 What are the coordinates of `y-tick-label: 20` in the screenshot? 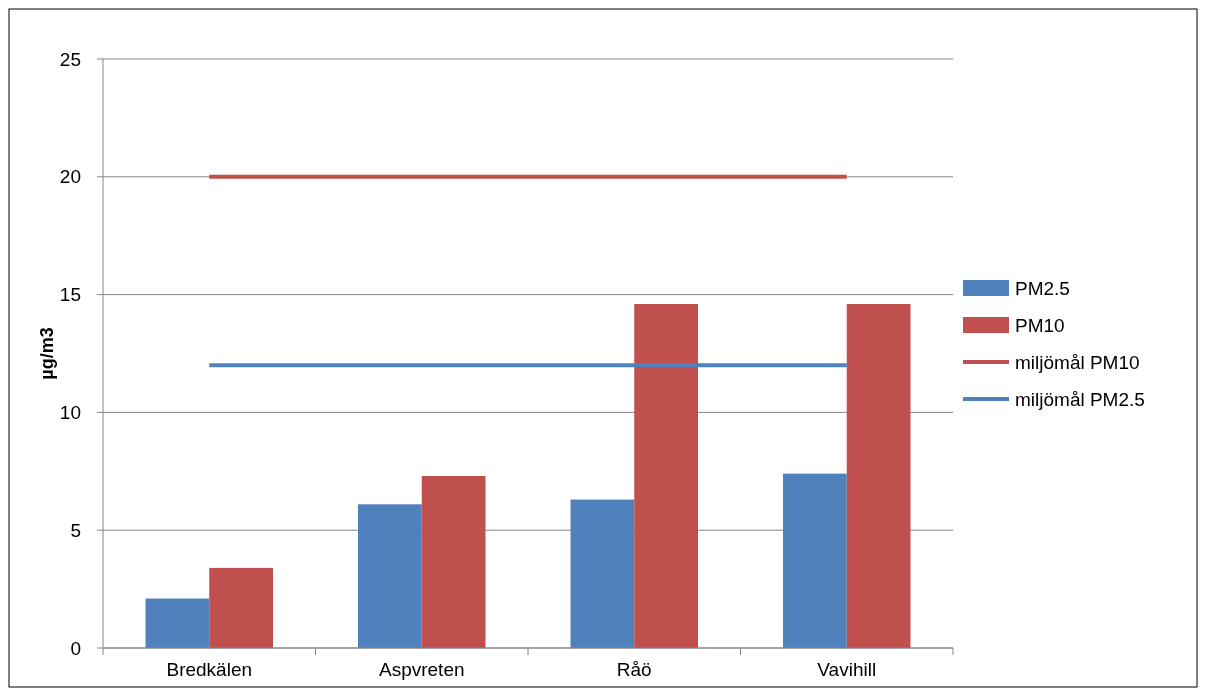 It's located at (70, 177).